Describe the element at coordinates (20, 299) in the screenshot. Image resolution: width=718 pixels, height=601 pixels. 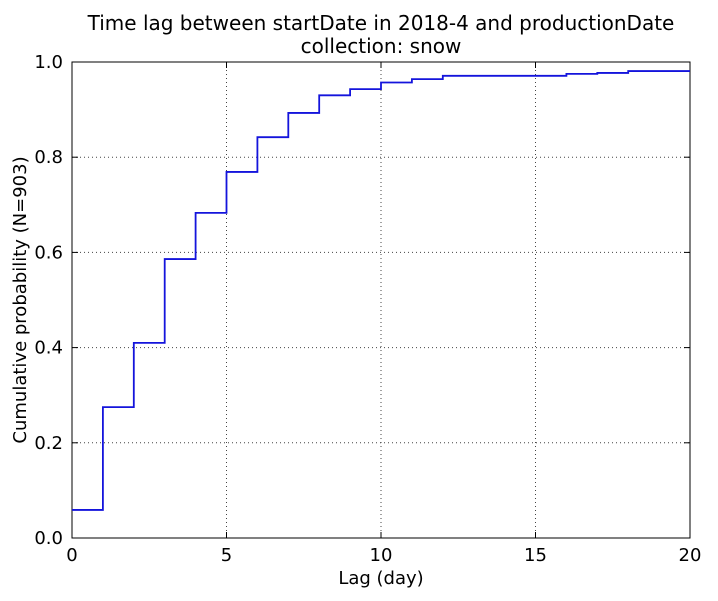
I see `y-axis-label: Cumulative probability (N=903)` at that location.